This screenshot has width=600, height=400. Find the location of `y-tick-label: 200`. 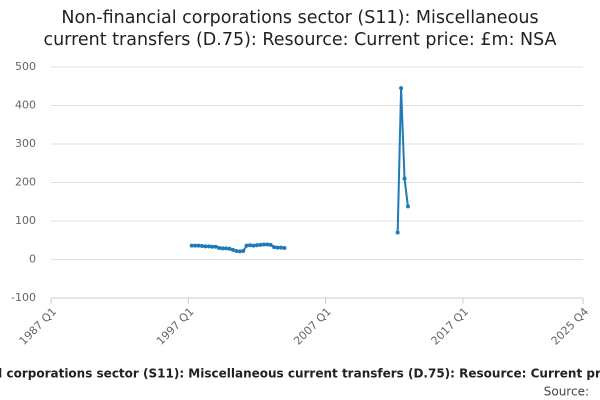

y-tick-label: 200 is located at coordinates (25, 182).